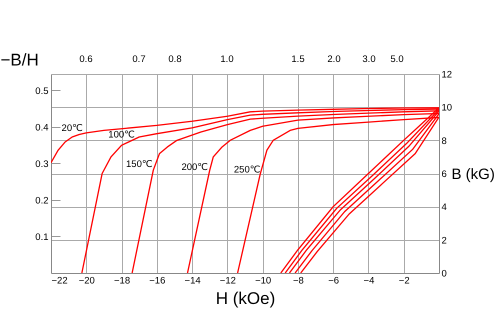 Image resolution: width=501 pixels, height=329 pixels. What do you see at coordinates (41, 200) in the screenshot?
I see `y2-tick-label: 0.2` at bounding box center [41, 200].